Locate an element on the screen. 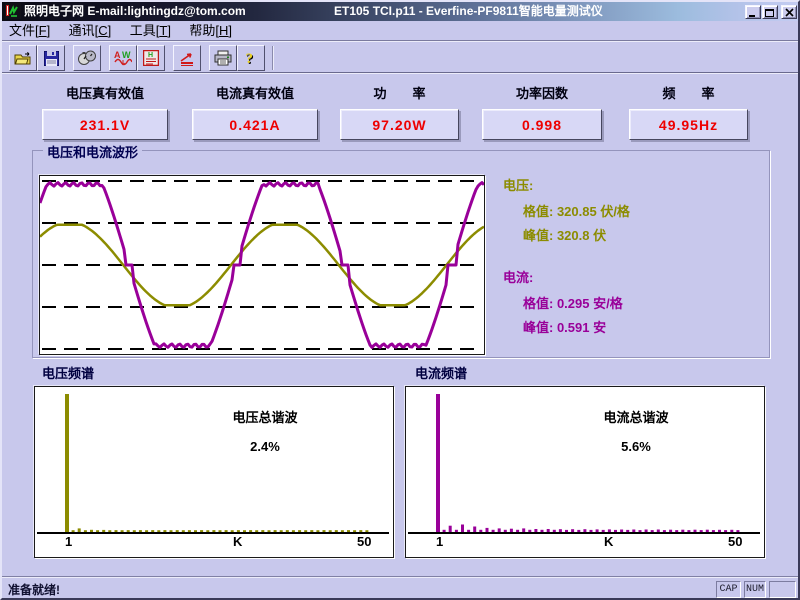 The height and width of the screenshot is (600, 800). frequency-label: 频 率 is located at coordinates (688, 93).